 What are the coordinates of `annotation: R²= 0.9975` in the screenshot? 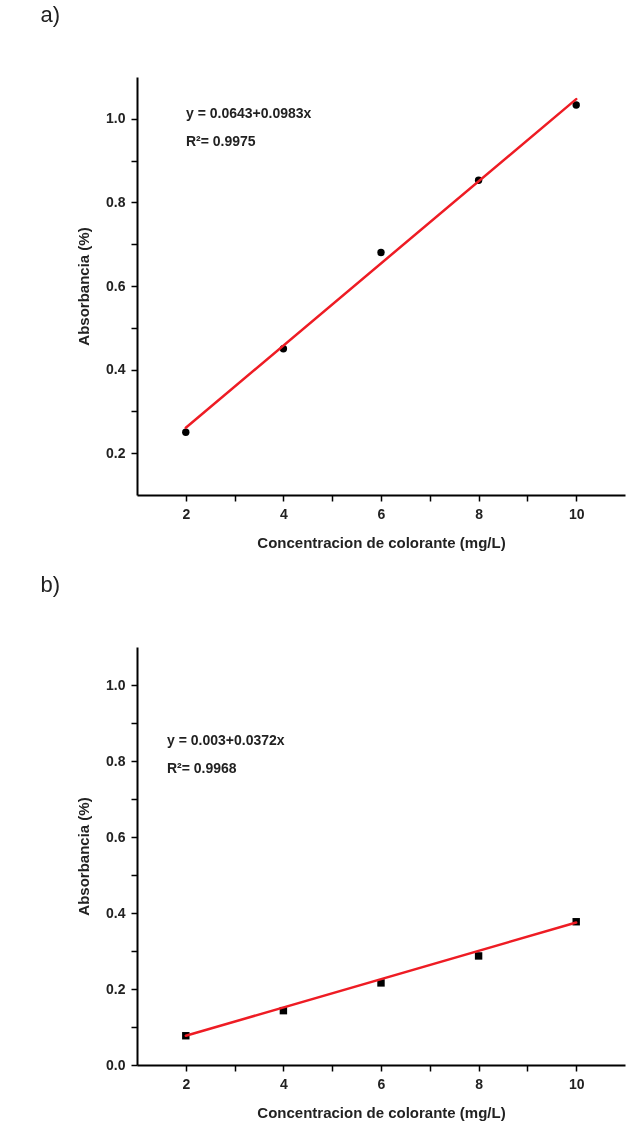 It's located at (221, 141).